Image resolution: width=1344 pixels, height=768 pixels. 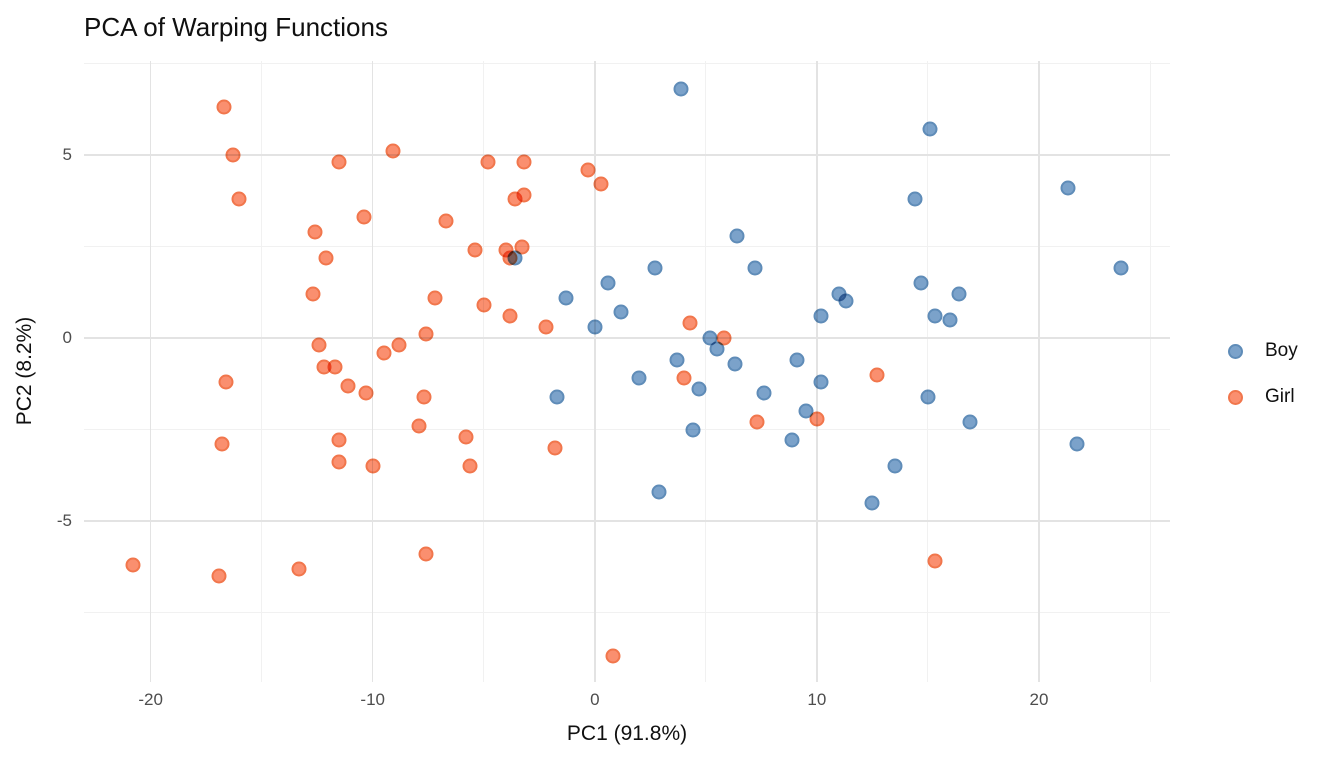 What do you see at coordinates (1039, 699) in the screenshot?
I see `x-tick-label: 20` at bounding box center [1039, 699].